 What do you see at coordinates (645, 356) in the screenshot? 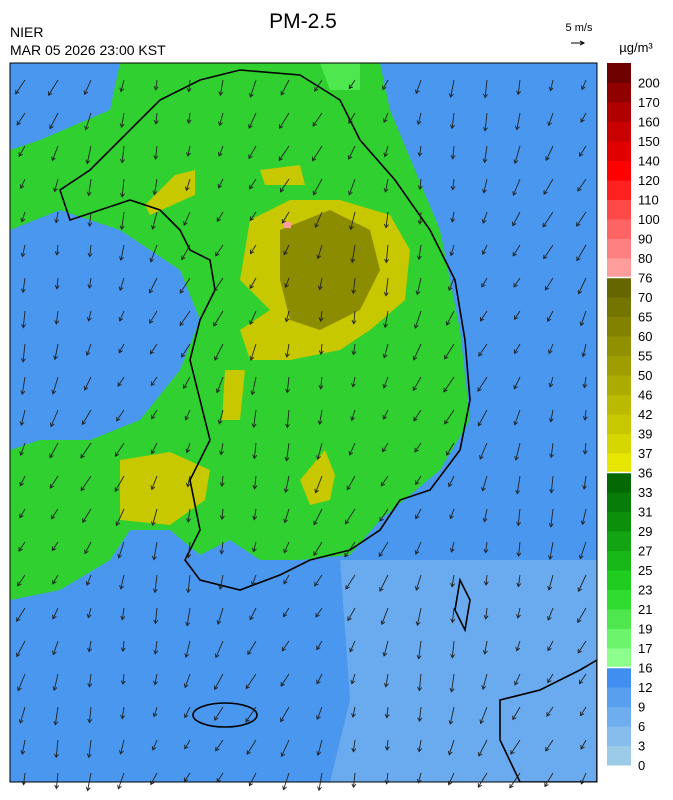
I see `colorbar-label: 55` at bounding box center [645, 356].